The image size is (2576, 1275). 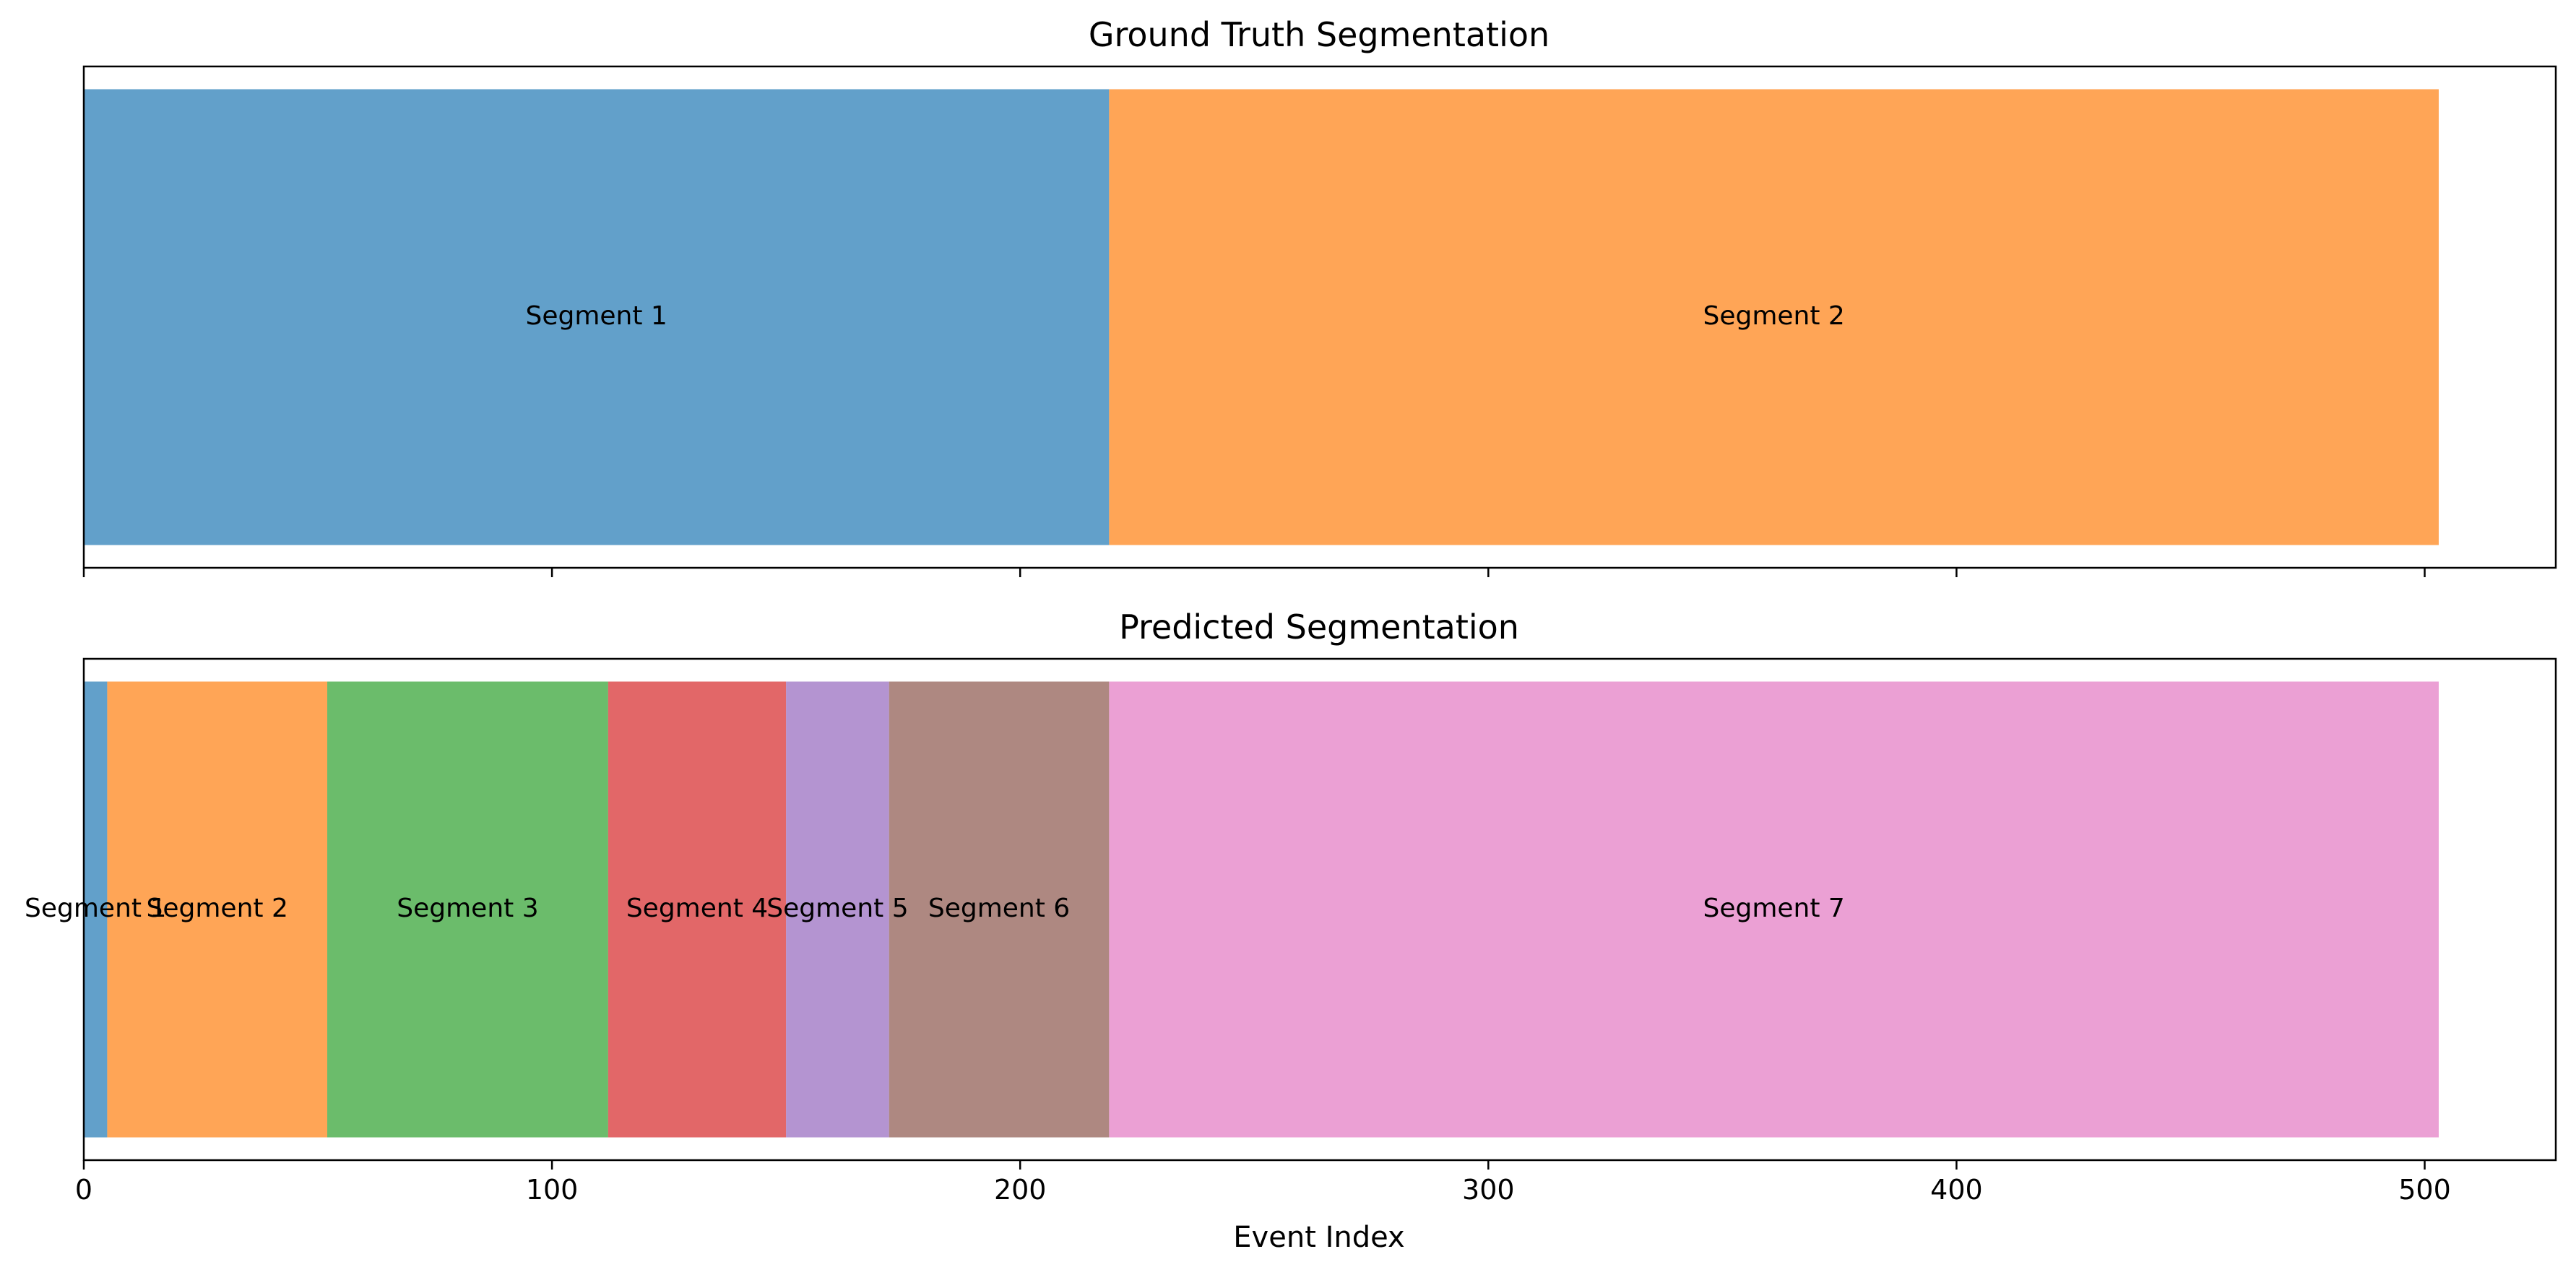 I want to click on predicted-label-segment-5: Segment 5, so click(x=837, y=908).